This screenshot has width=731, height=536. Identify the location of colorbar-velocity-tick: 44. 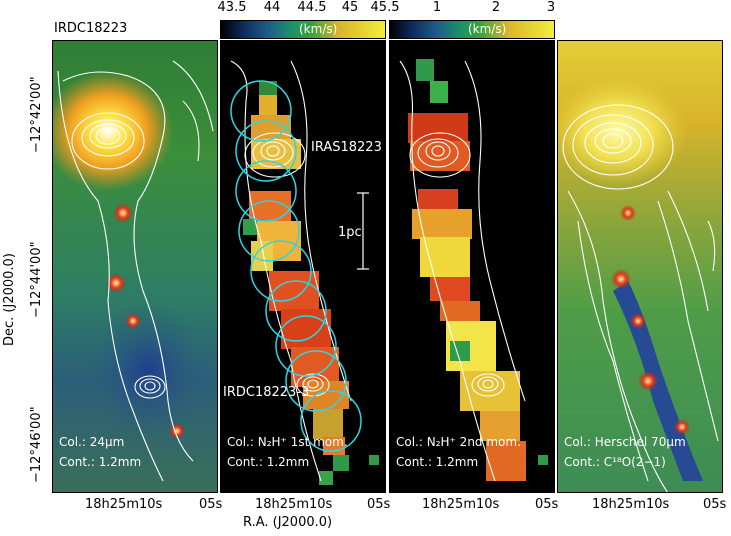
(272, 7).